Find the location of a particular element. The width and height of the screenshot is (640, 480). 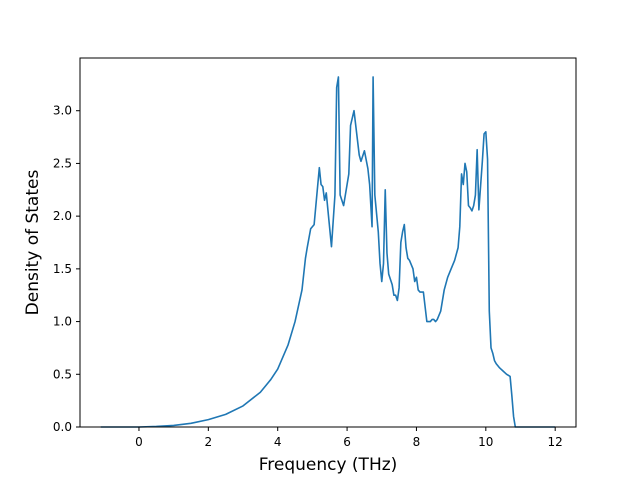

x-tick-label: 8 is located at coordinates (417, 442).